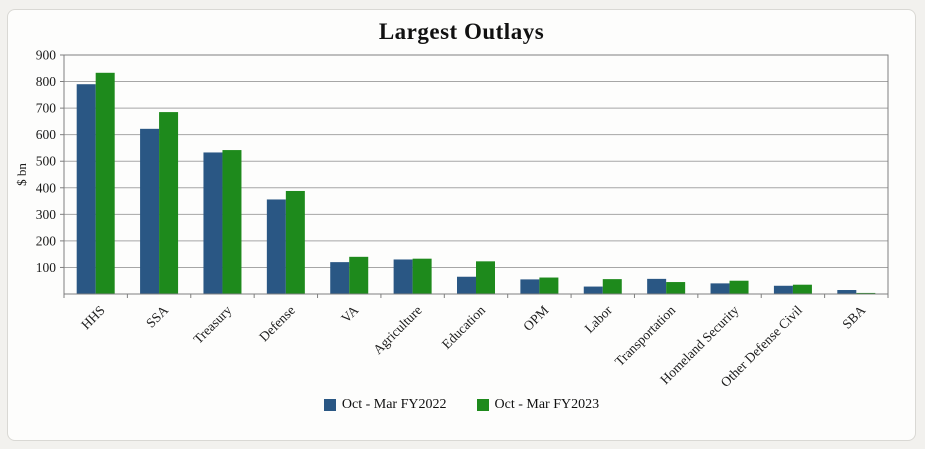 This screenshot has height=449, width=925. What do you see at coordinates (598, 319) in the screenshot?
I see `x-axis-tick-label: Labor` at bounding box center [598, 319].